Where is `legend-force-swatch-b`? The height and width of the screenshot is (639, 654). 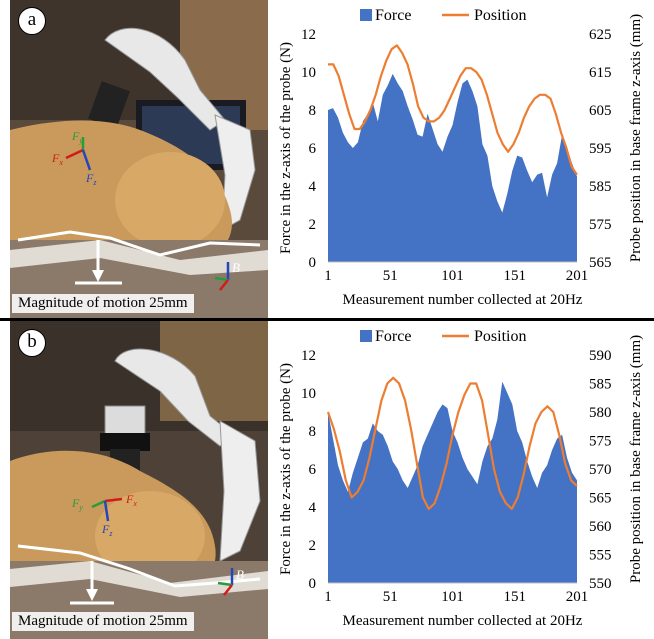
legend-force-swatch-b is located at coordinates (366, 336).